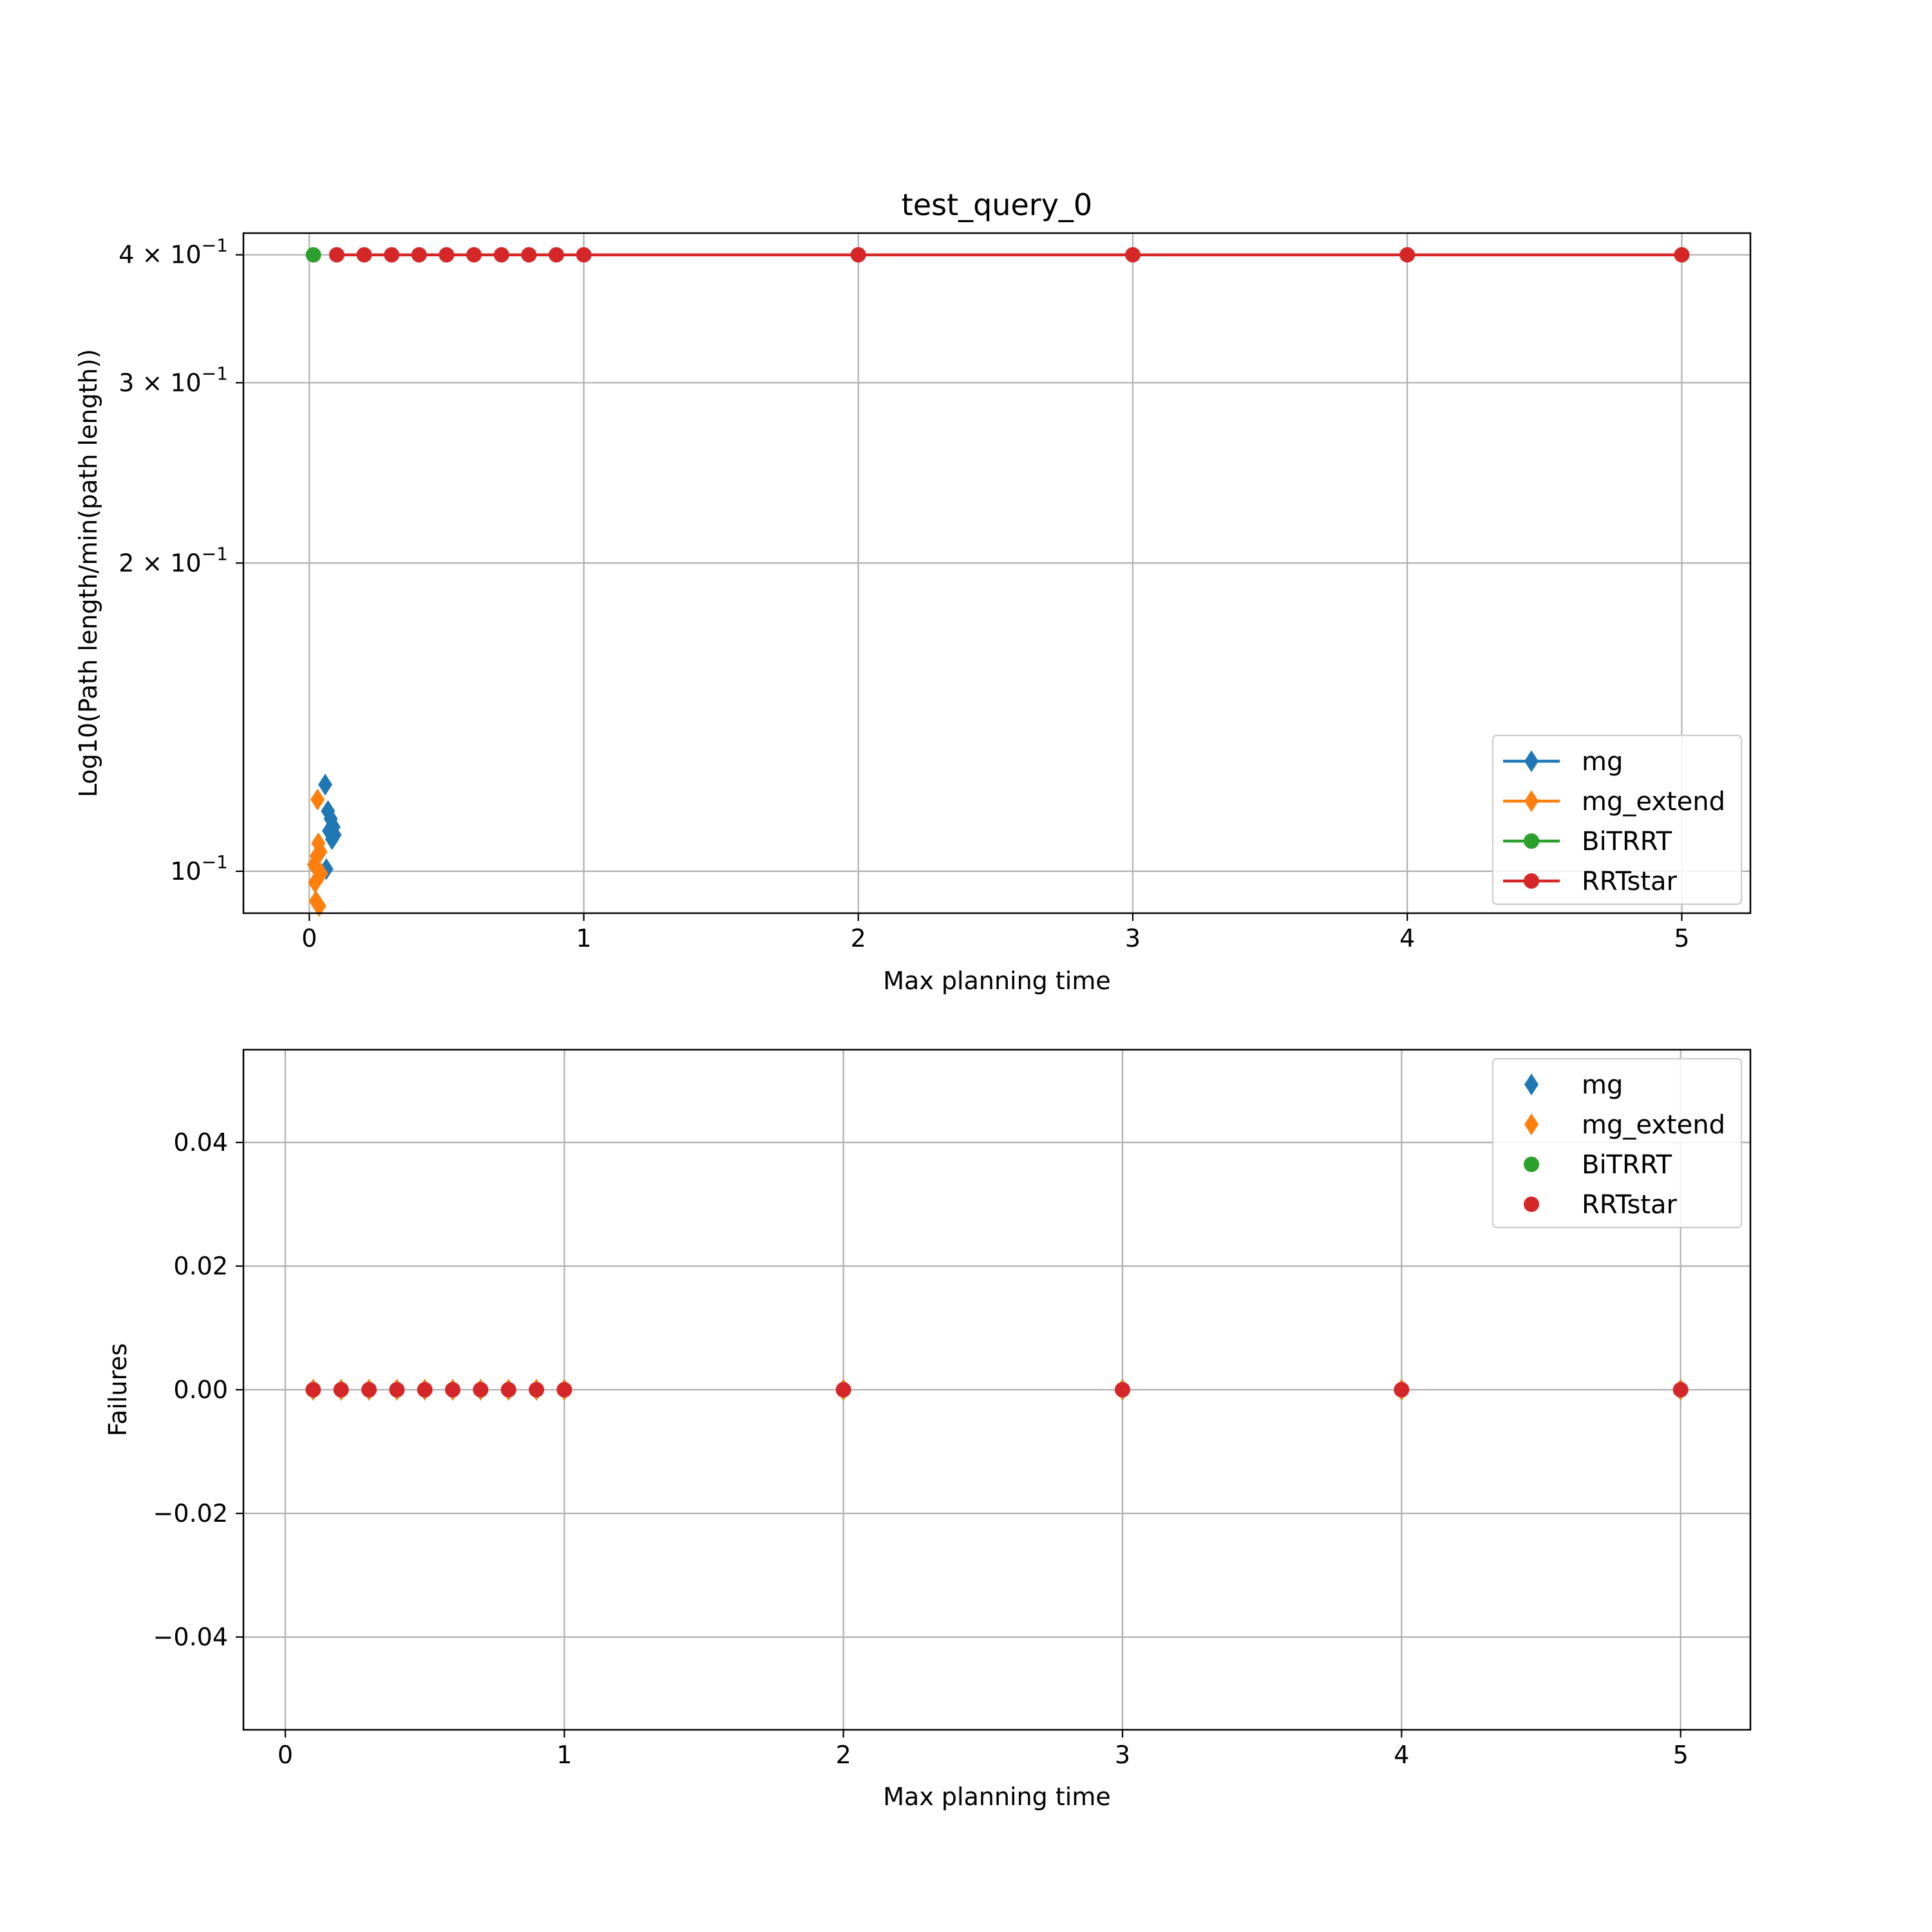 This screenshot has width=1932, height=1932. What do you see at coordinates (200, 1142) in the screenshot?
I see `y-tick-label: 0.04` at bounding box center [200, 1142].